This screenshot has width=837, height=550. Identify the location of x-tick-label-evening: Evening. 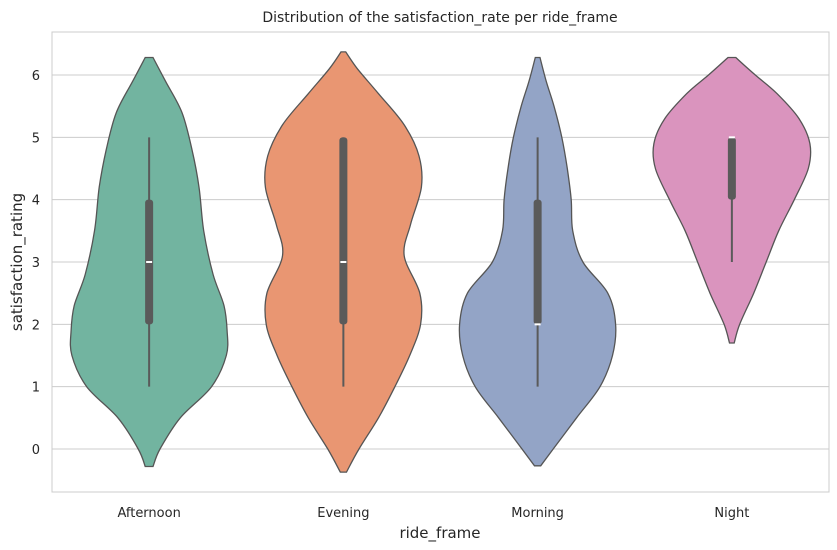
(343, 513).